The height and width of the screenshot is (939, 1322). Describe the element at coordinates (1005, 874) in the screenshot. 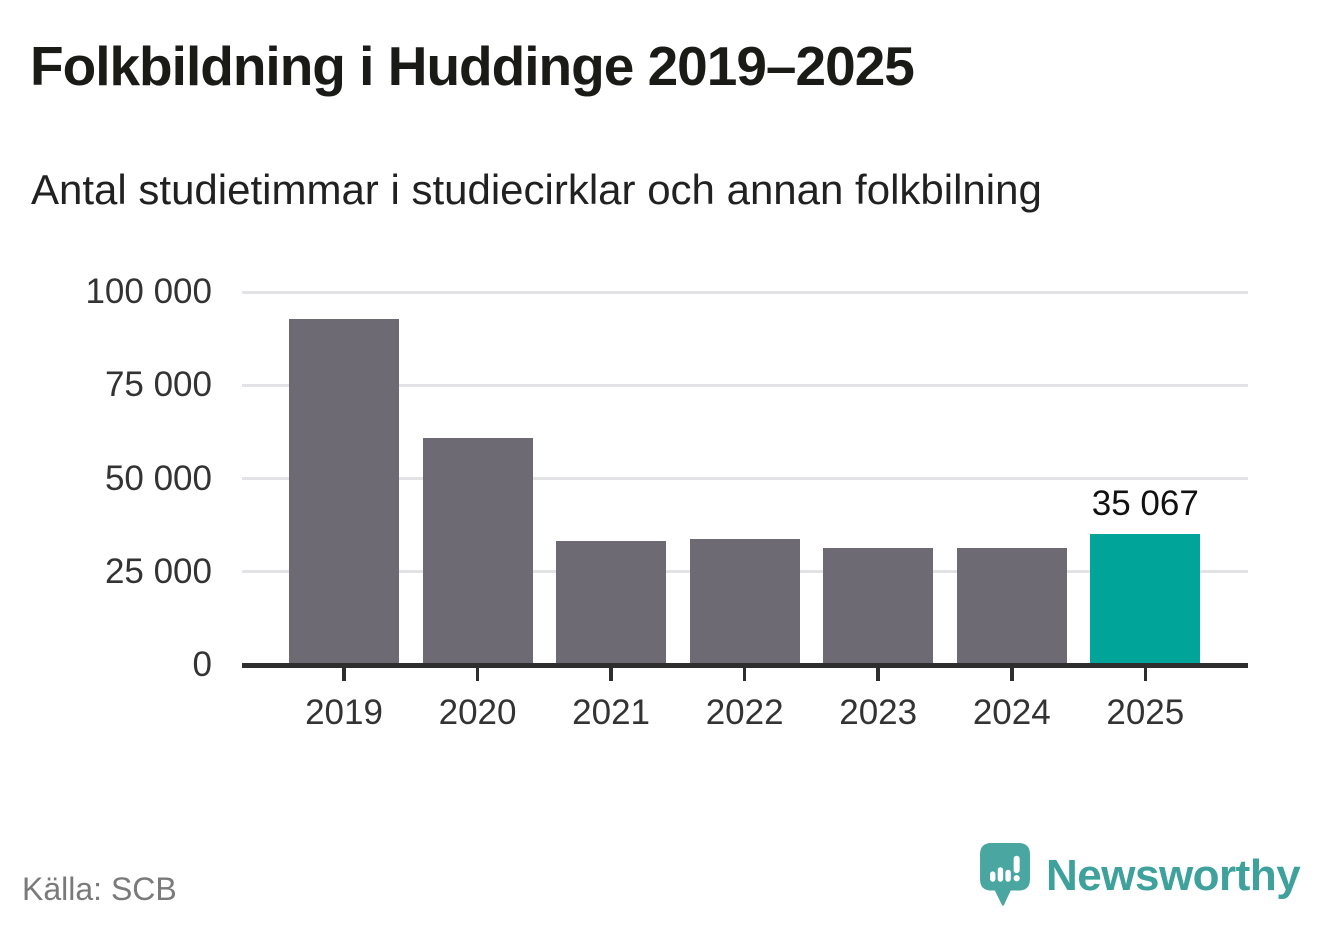

I see `newsworthy-logo-icon` at that location.